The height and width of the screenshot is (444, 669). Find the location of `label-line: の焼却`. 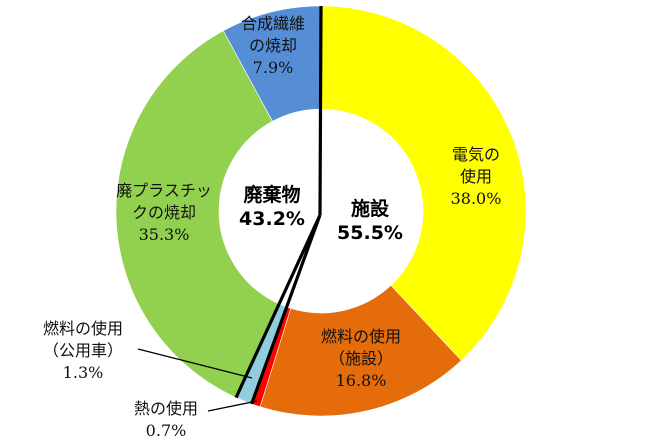

label-line: の焼却 is located at coordinates (272, 45).